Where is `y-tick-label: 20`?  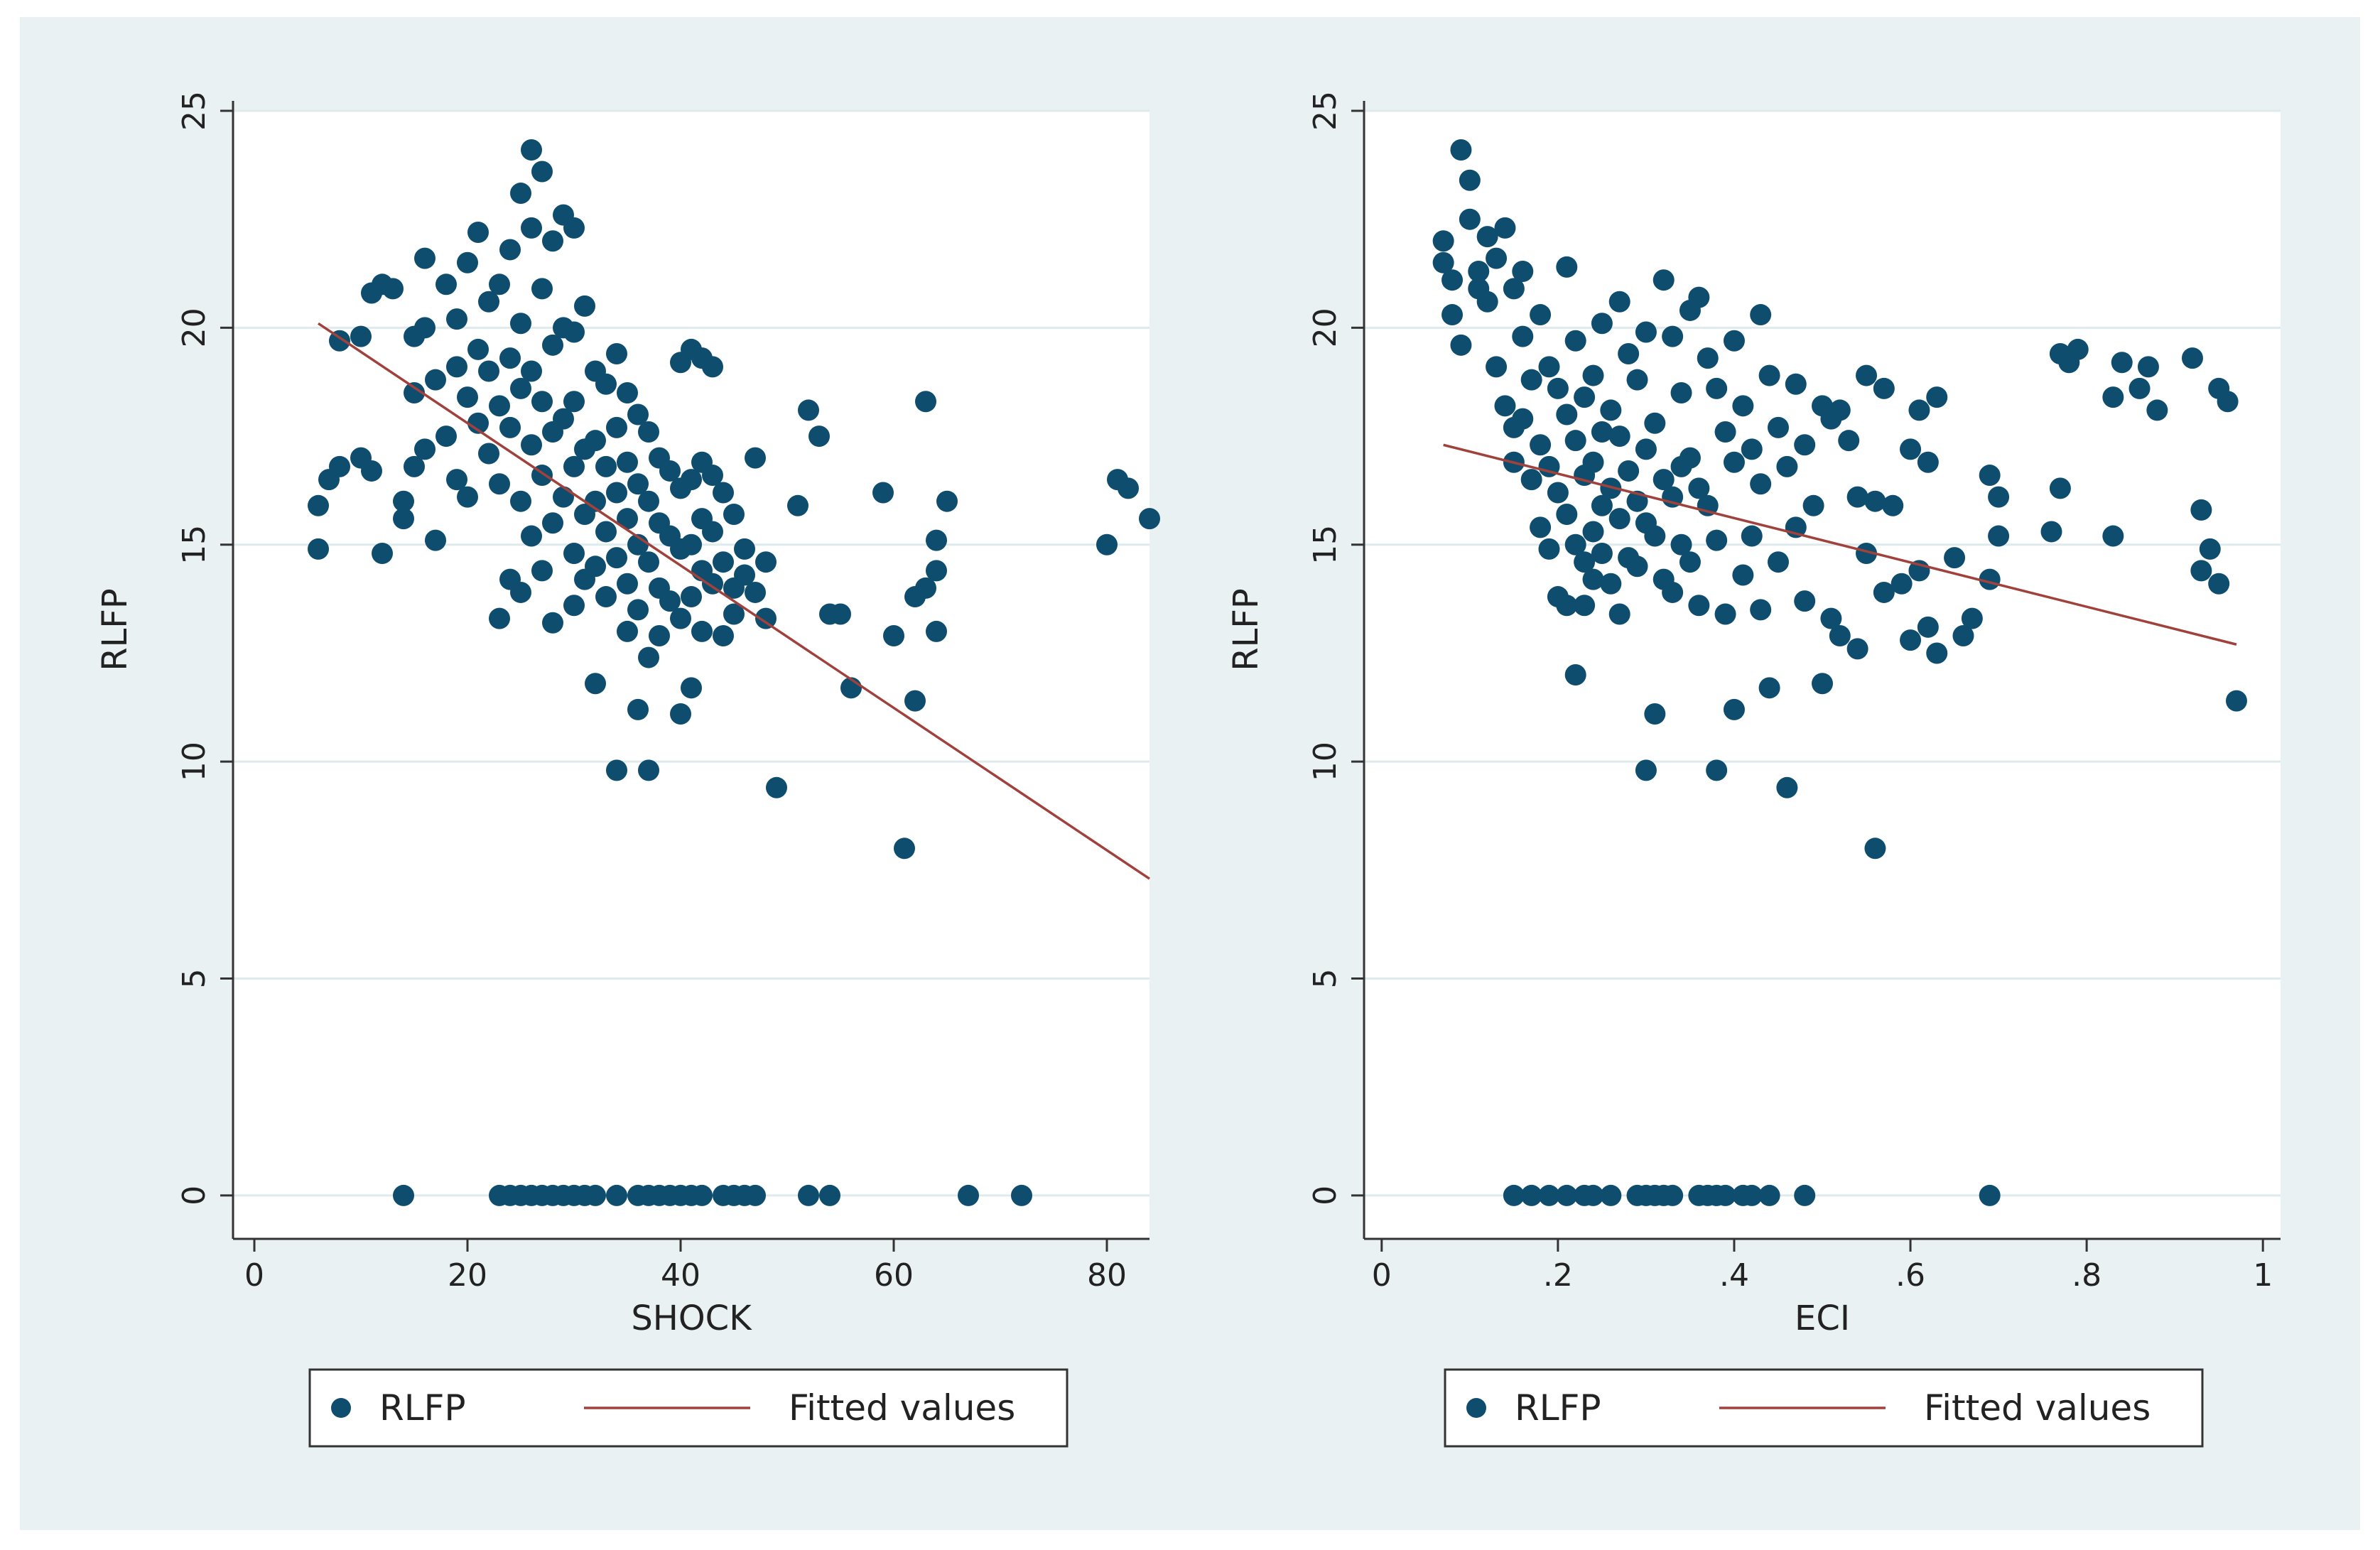
y-tick-label: 20 is located at coordinates (194, 327).